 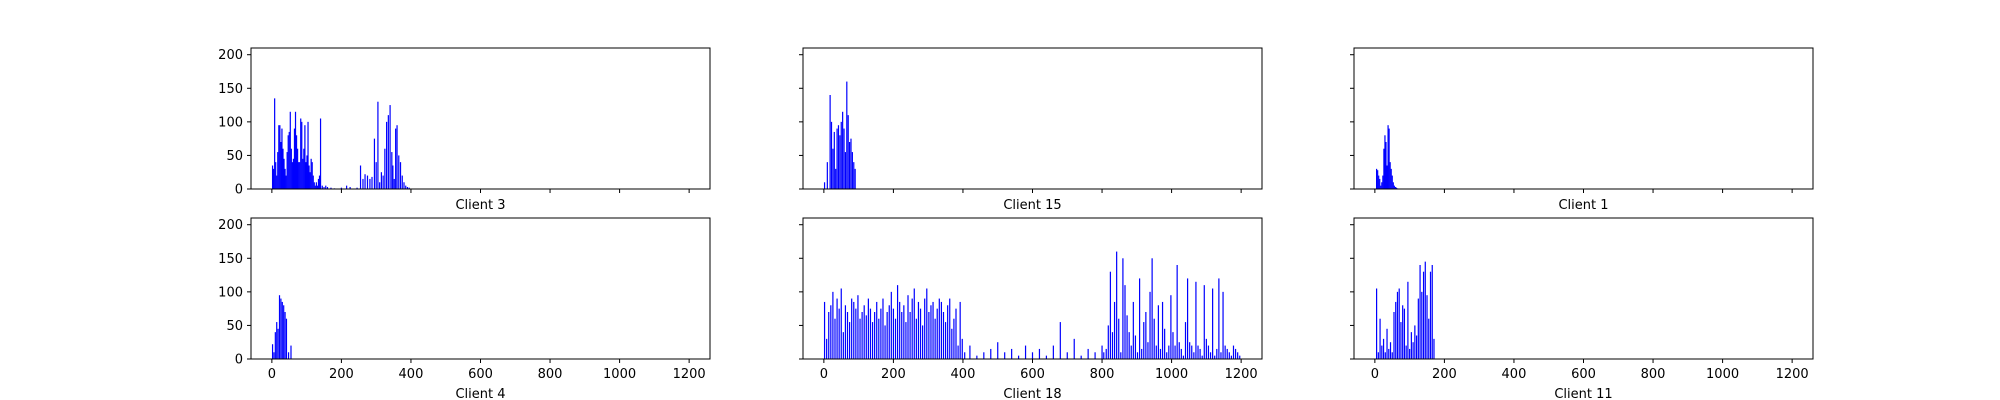 I want to click on subplot-client-1: Client 1, so click(x=1582, y=130).